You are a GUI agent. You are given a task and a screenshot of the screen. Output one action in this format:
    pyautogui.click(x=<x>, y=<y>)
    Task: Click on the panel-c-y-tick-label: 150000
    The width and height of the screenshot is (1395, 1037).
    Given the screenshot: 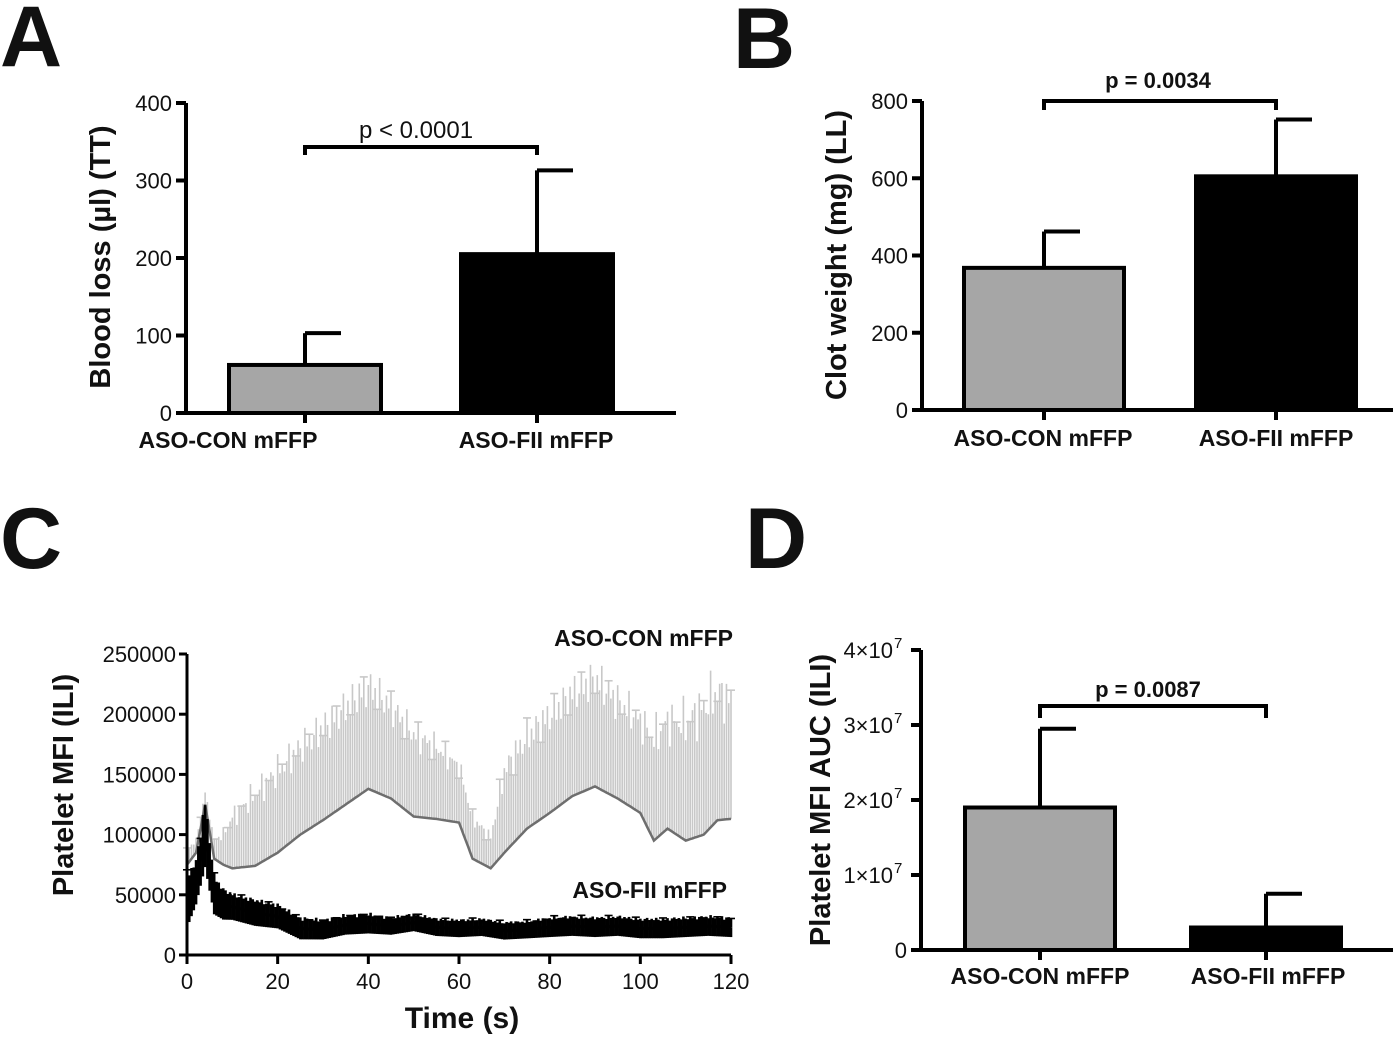 What is the action you would take?
    pyautogui.click(x=139, y=774)
    